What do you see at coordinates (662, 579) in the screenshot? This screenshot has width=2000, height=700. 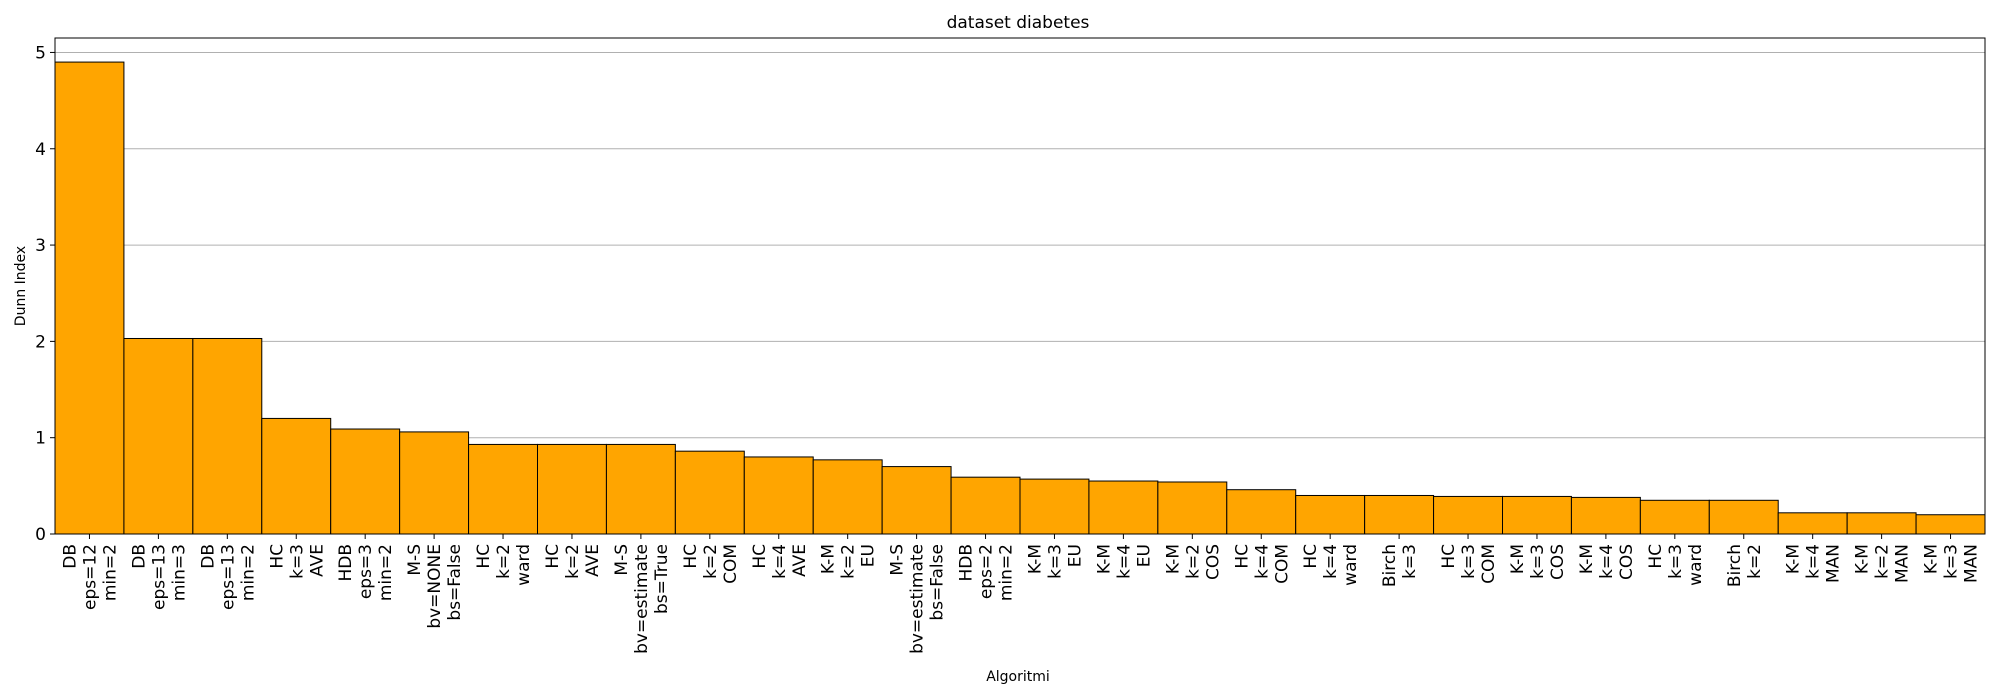 I see `x-tick-label: bs=True` at bounding box center [662, 579].